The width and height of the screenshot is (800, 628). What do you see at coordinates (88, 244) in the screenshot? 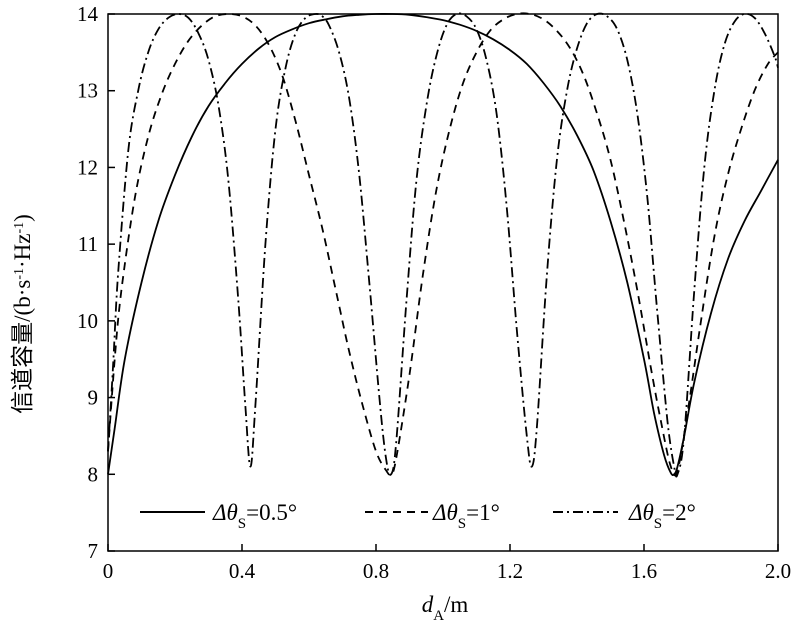
I see `y-tick-label: 11` at bounding box center [88, 244].